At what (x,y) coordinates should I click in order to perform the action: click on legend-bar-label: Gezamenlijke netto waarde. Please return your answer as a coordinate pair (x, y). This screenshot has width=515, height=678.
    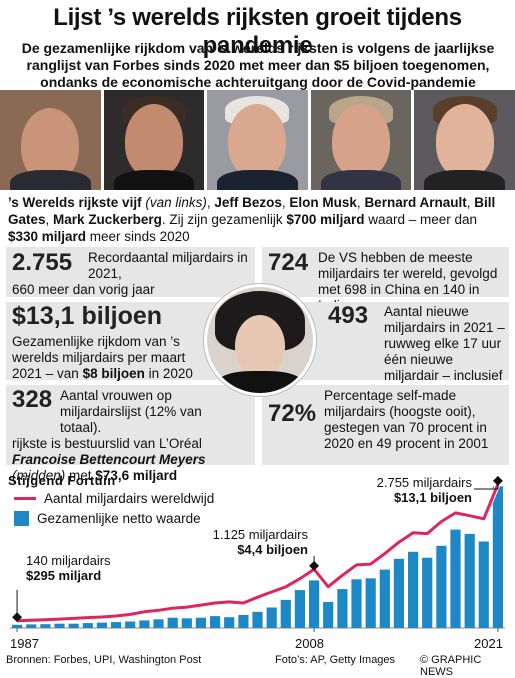
    Looking at the image, I should click on (119, 518).